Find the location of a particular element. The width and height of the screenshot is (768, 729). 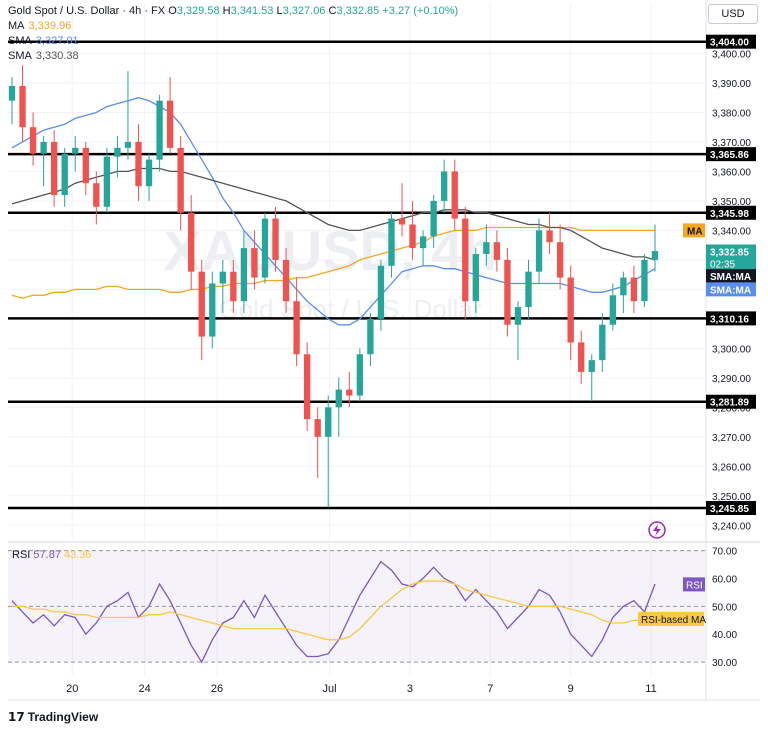

price-tick-label: 3,300.00 is located at coordinates (731, 349).